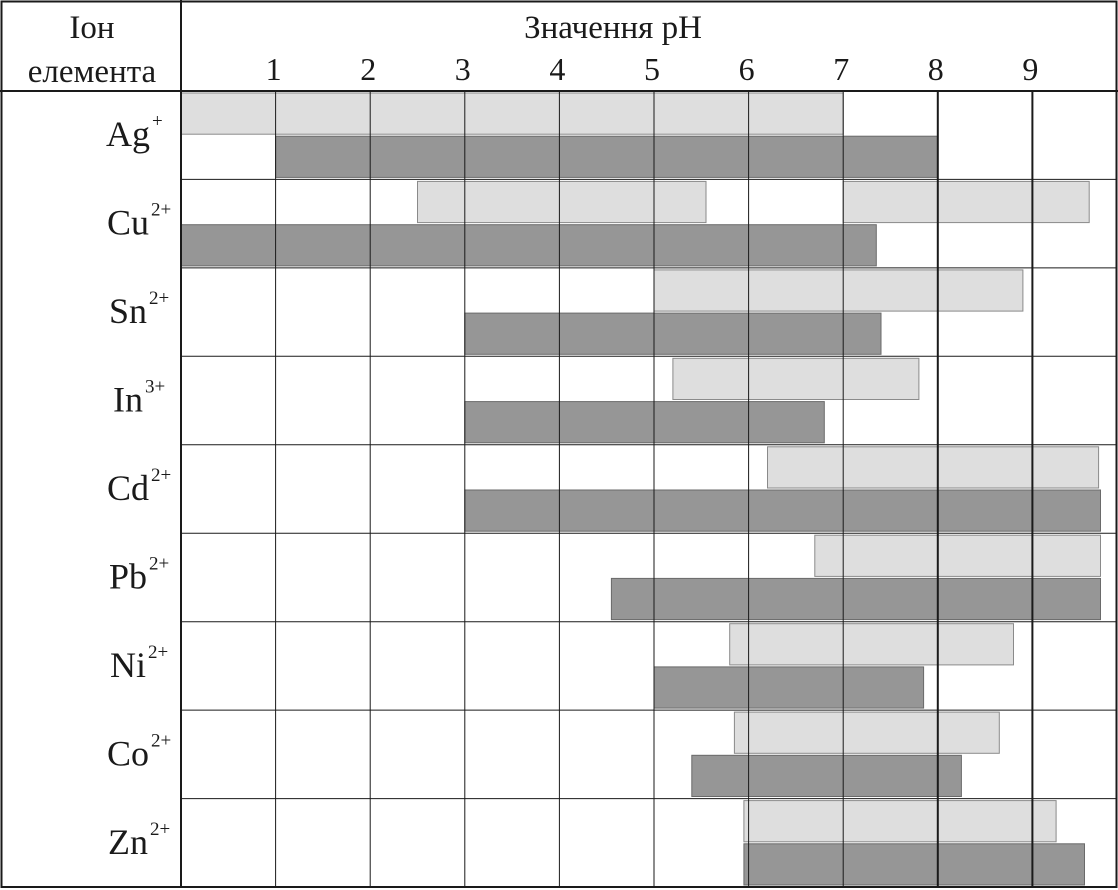 This screenshot has height=890, width=1118. I want to click on corner-header-line-2: елемента, so click(92, 72).